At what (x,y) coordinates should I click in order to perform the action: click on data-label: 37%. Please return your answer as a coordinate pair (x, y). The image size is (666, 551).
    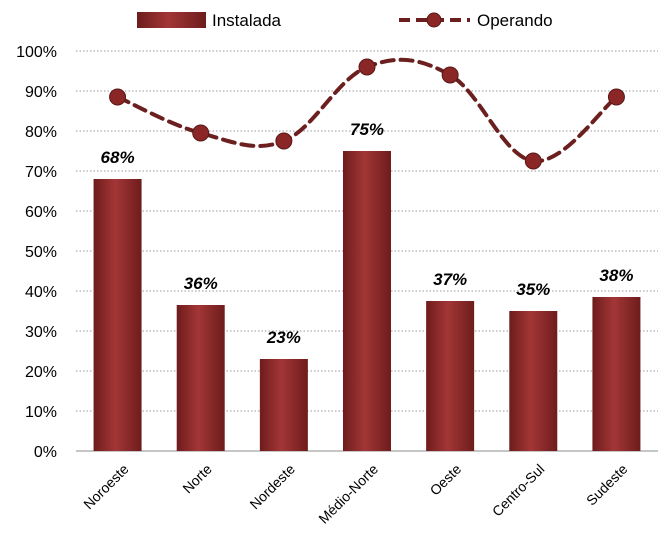
    Looking at the image, I should click on (450, 279).